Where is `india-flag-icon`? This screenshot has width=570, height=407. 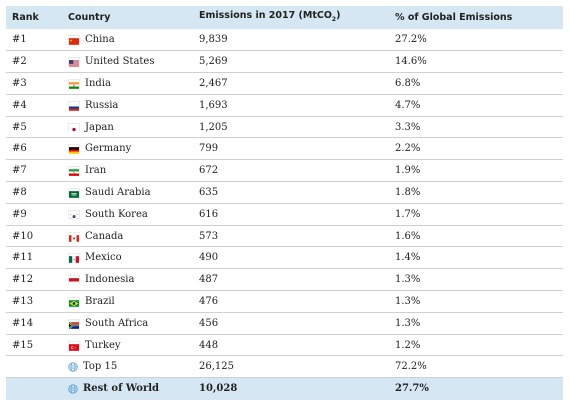
india-flag-icon is located at coordinates (74, 83).